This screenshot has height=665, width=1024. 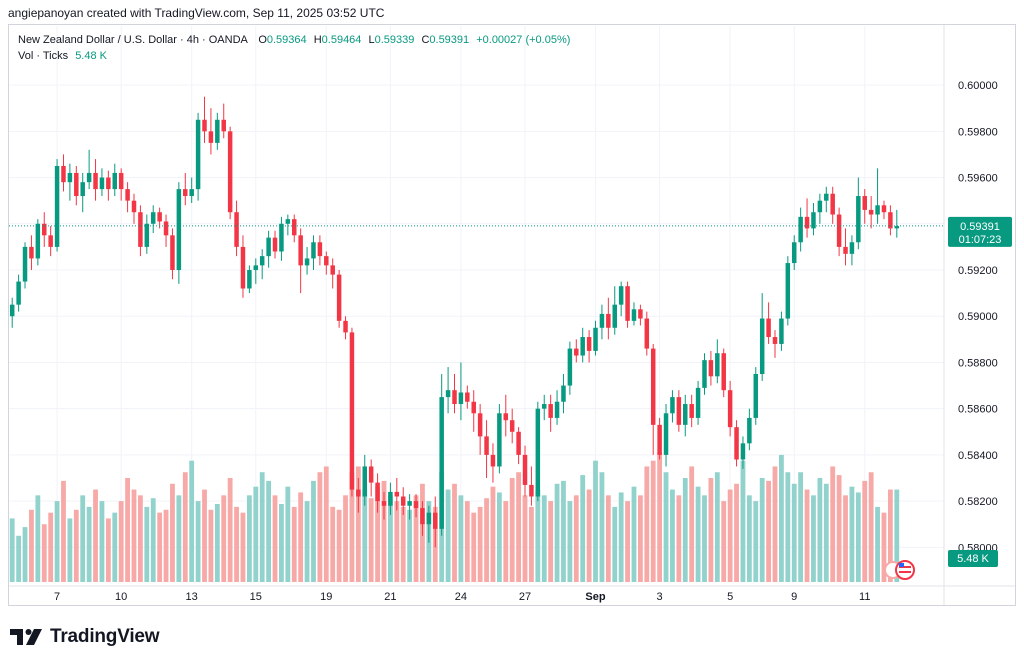 I want to click on us-flag-event-icon, so click(x=905, y=570).